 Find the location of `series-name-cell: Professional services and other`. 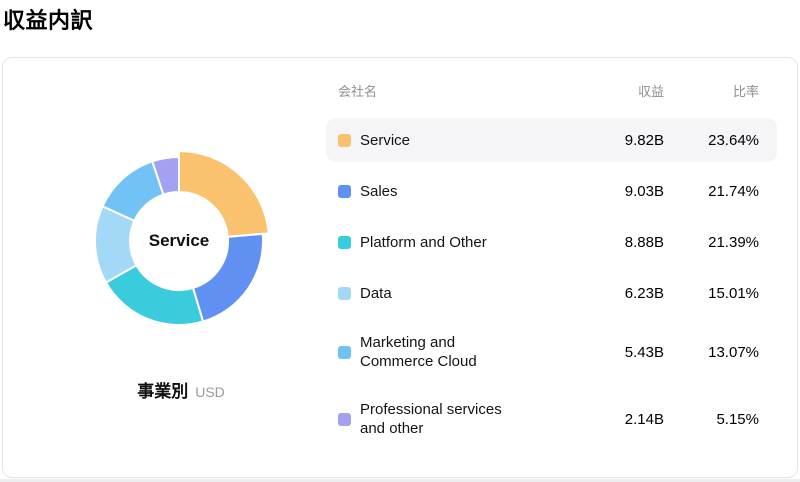

series-name-cell: Professional services and other is located at coordinates (456, 419).